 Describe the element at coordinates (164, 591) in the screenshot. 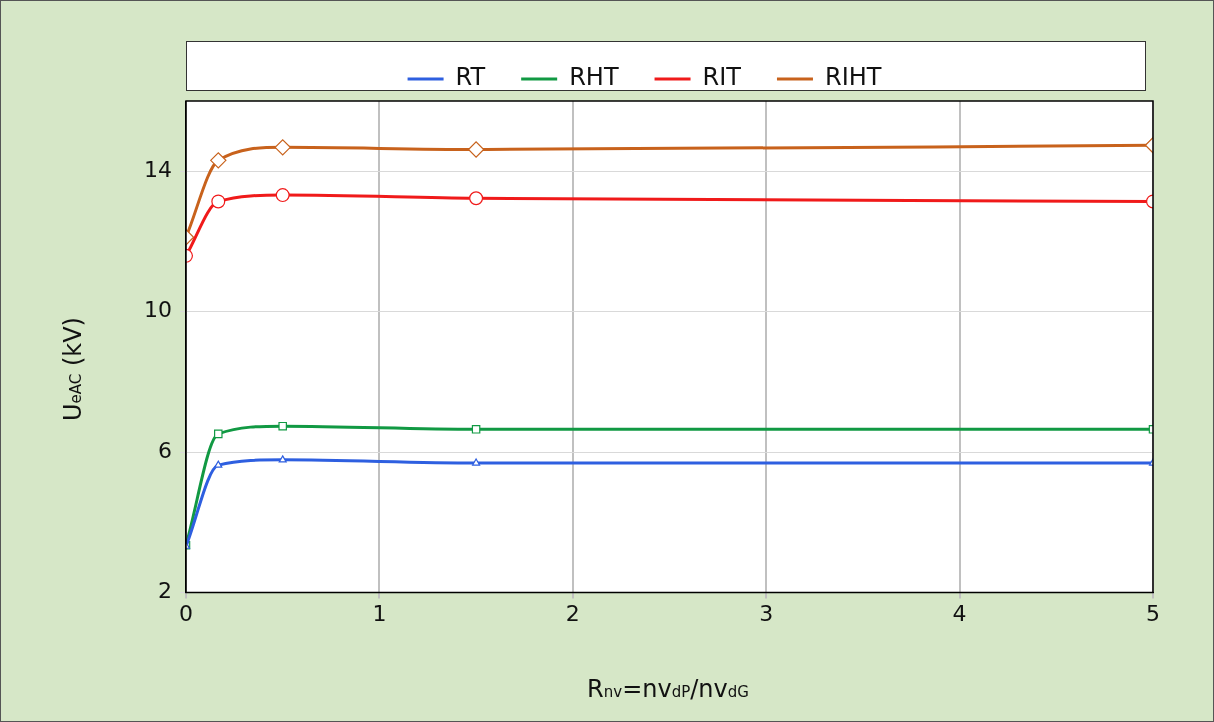

I see `y-tick-label: 2` at that location.